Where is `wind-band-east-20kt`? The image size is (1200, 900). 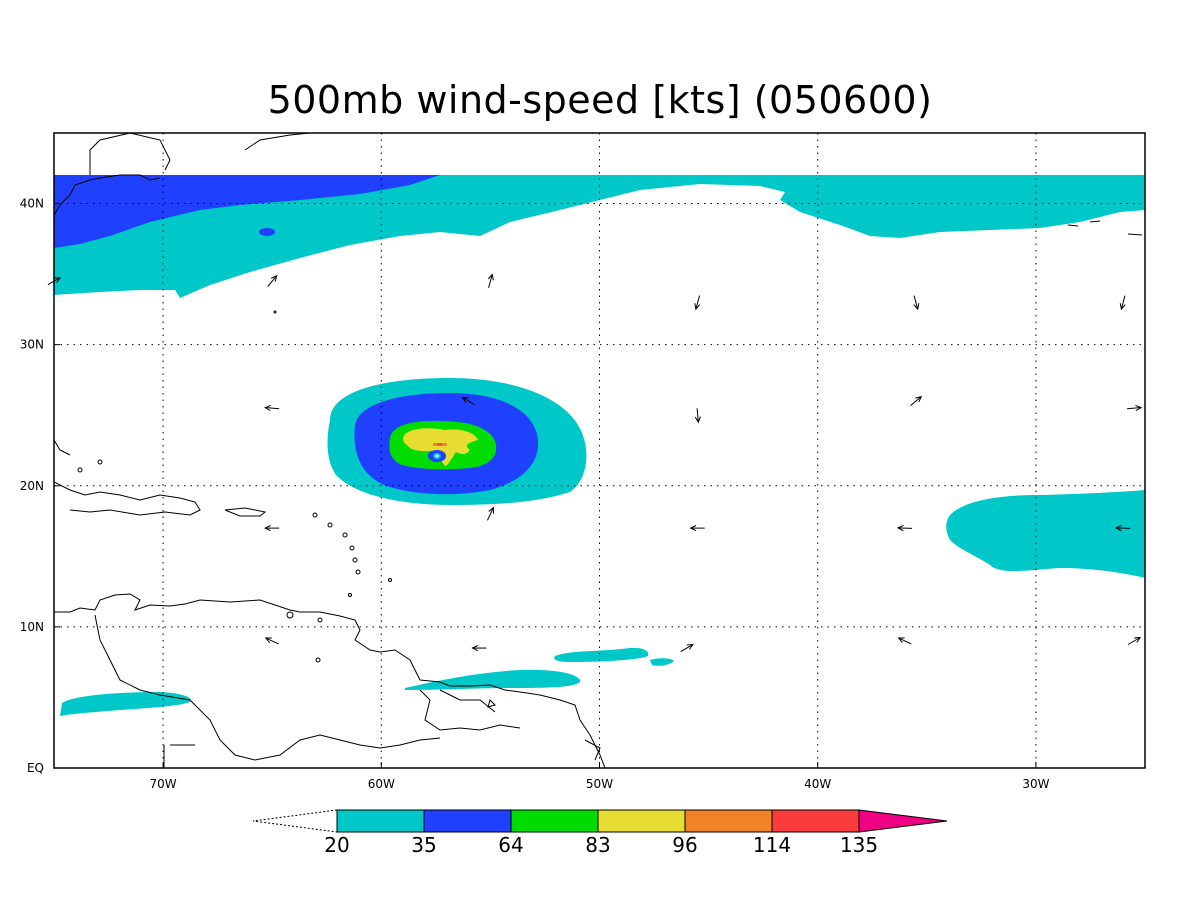
wind-band-east-20kt is located at coordinates (1045, 534).